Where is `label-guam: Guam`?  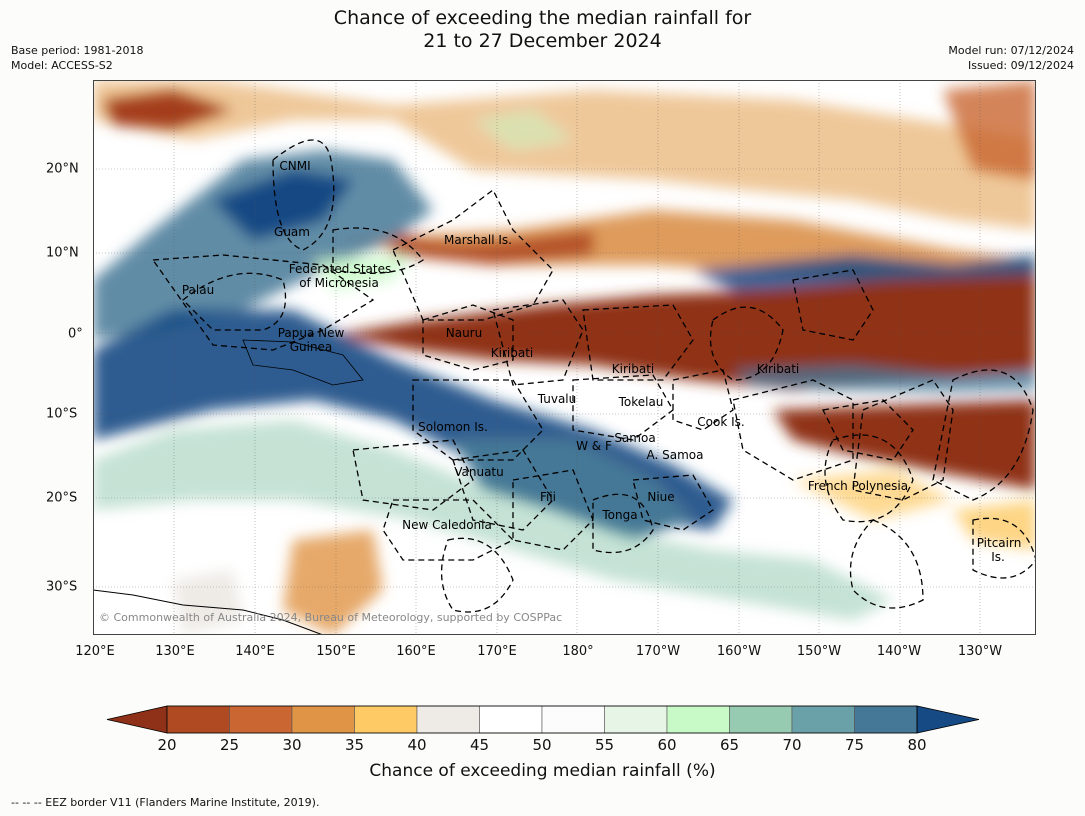 label-guam: Guam is located at coordinates (292, 232).